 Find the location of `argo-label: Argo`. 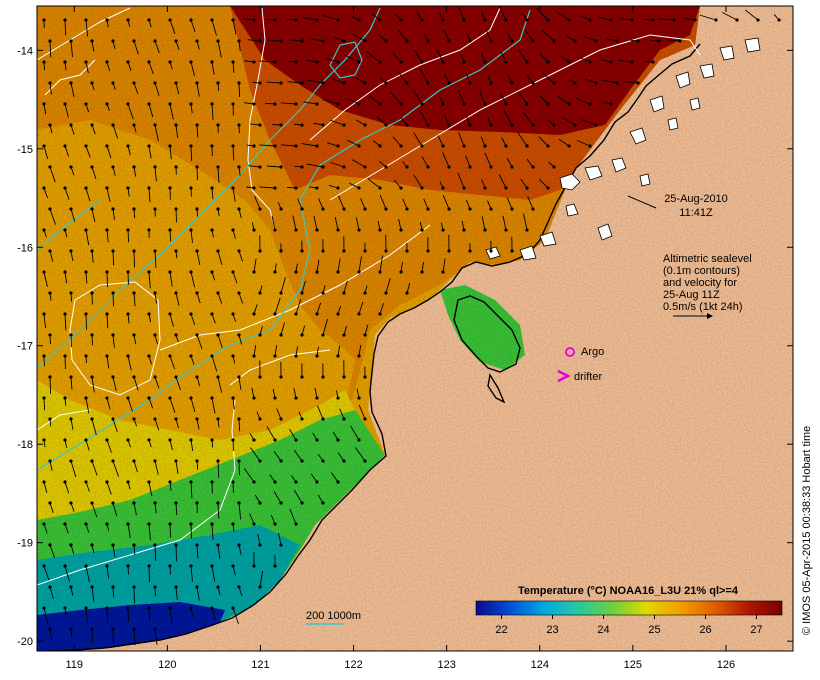

argo-label: Argo is located at coordinates (592, 352).